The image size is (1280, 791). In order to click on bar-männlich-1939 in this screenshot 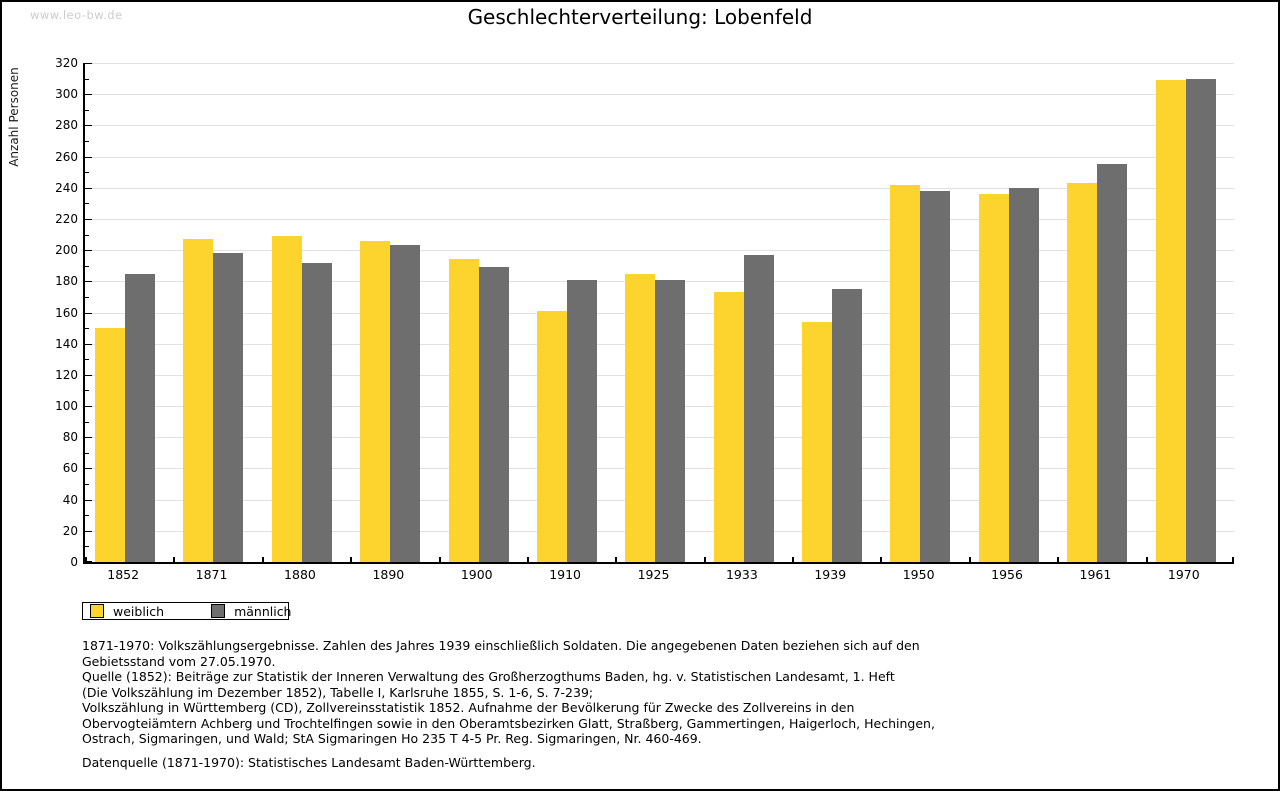, I will do `click(847, 425)`.